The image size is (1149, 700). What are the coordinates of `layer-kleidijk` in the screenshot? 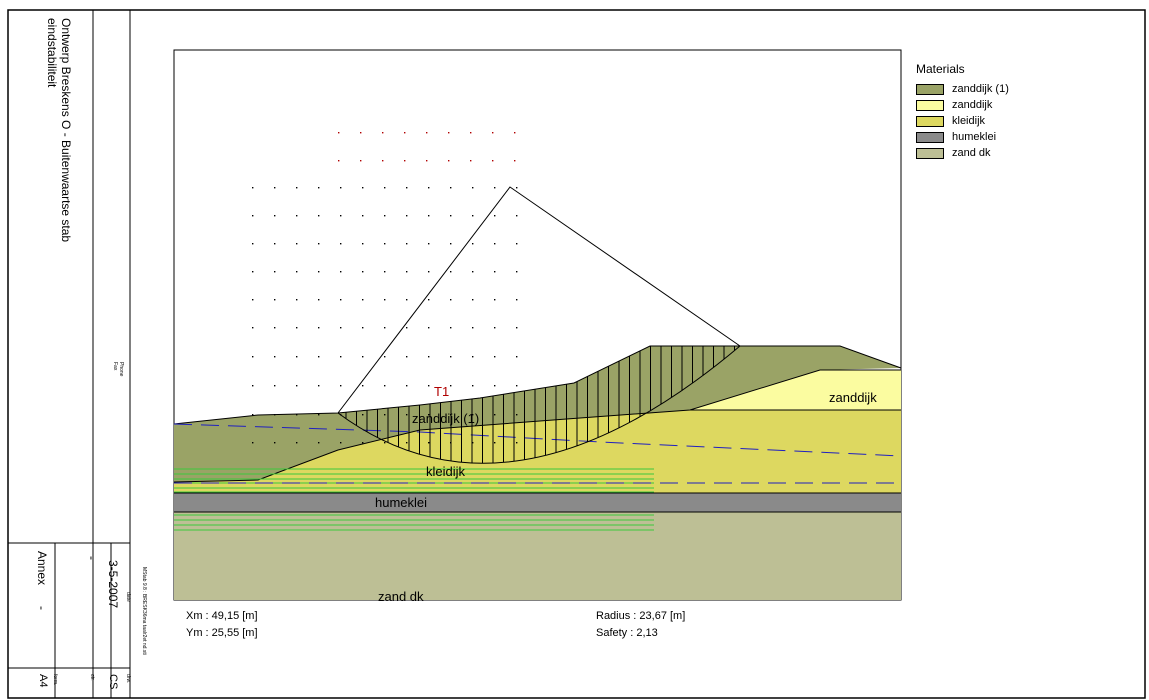 It's located at (537, 451).